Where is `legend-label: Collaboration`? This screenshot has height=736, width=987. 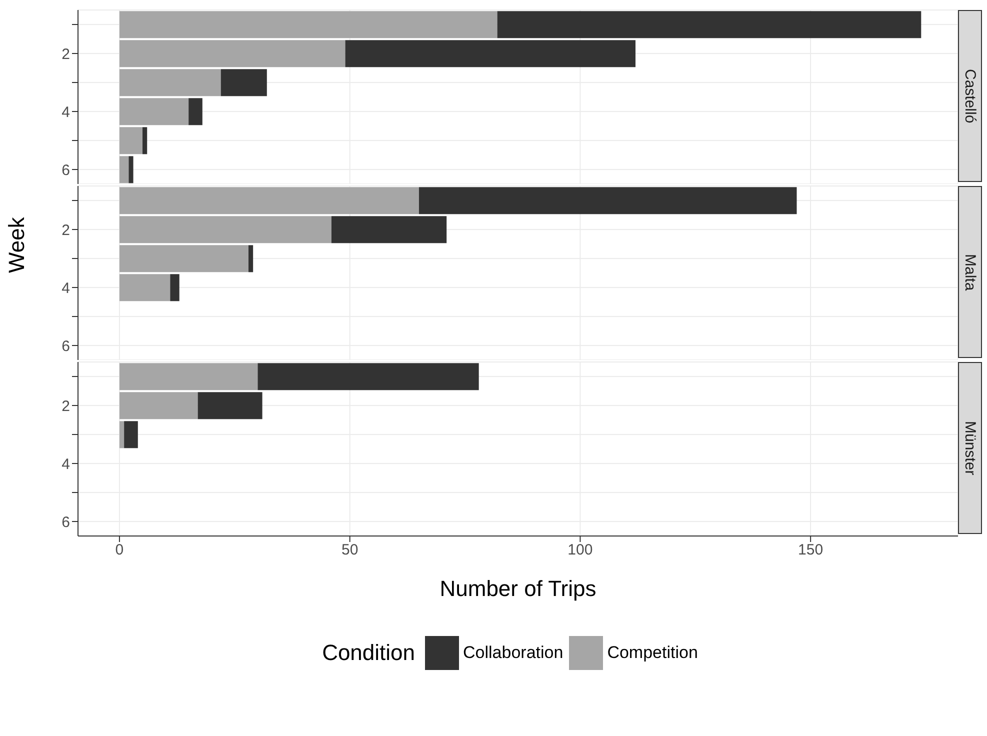
legend-label: Collaboration is located at coordinates (513, 653).